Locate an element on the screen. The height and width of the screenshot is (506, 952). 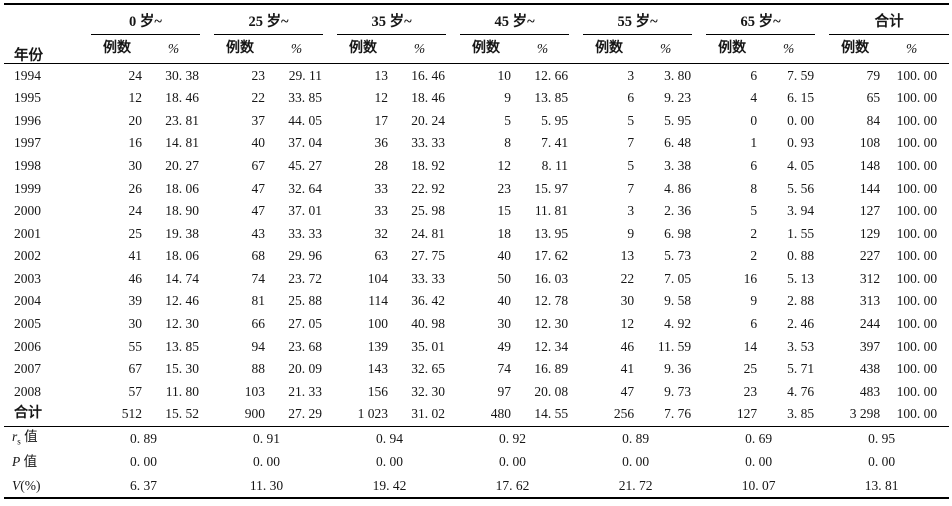
percent-cell: 4. 05 is located at coordinates (801, 165).